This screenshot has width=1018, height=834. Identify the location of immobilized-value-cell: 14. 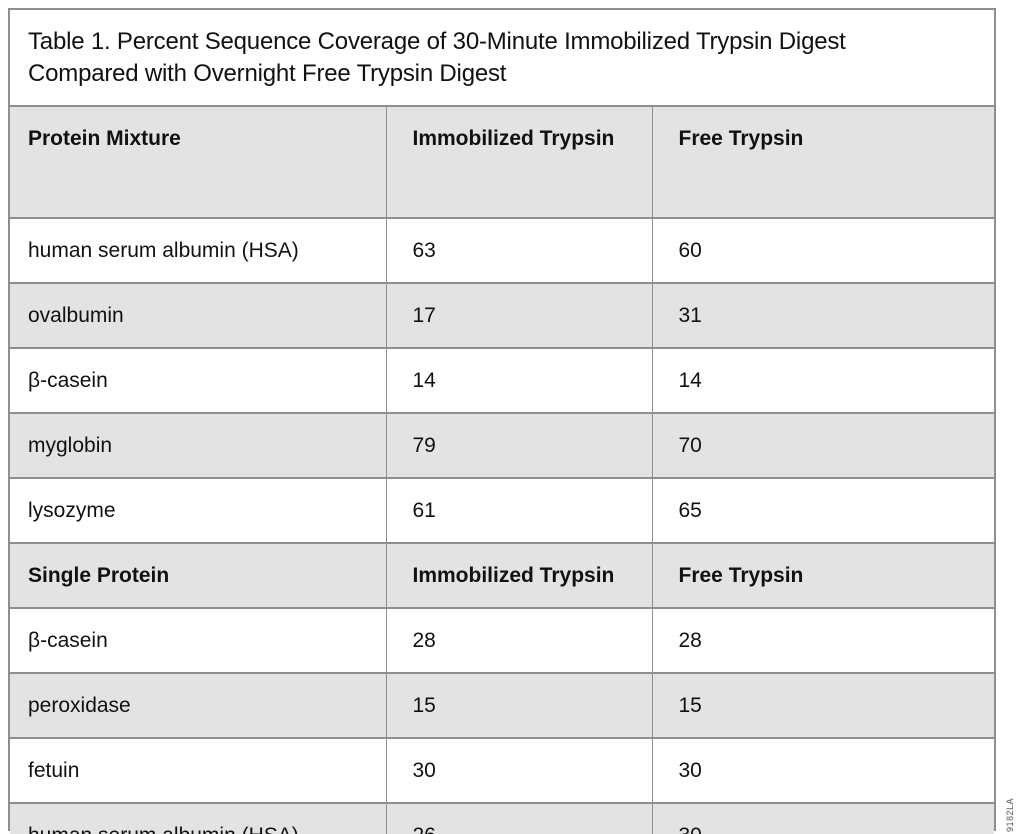
(519, 380).